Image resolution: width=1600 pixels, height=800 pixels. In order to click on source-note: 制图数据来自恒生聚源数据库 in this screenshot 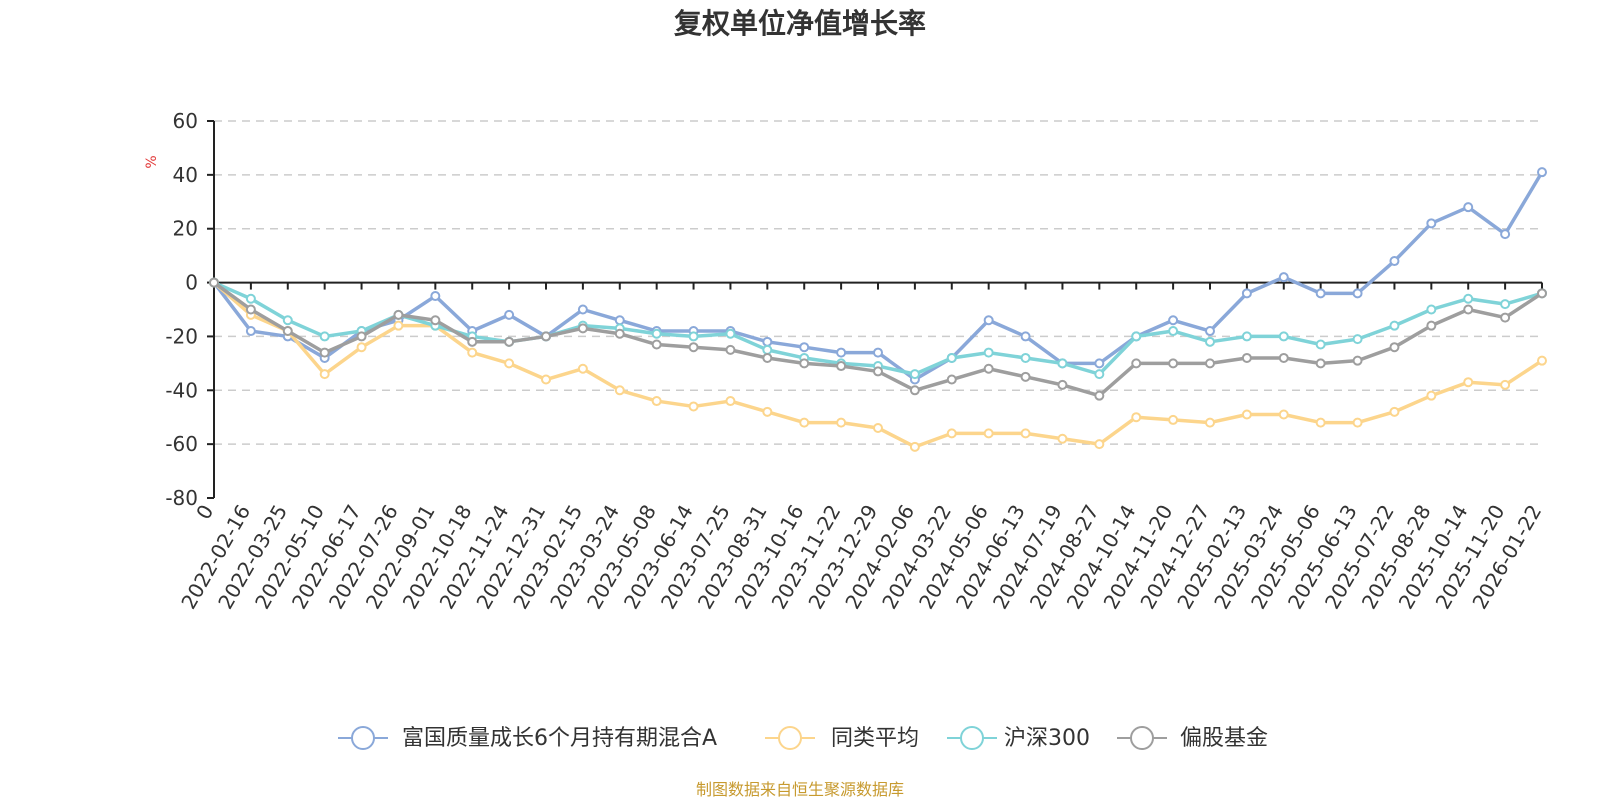, I will do `click(800, 789)`.